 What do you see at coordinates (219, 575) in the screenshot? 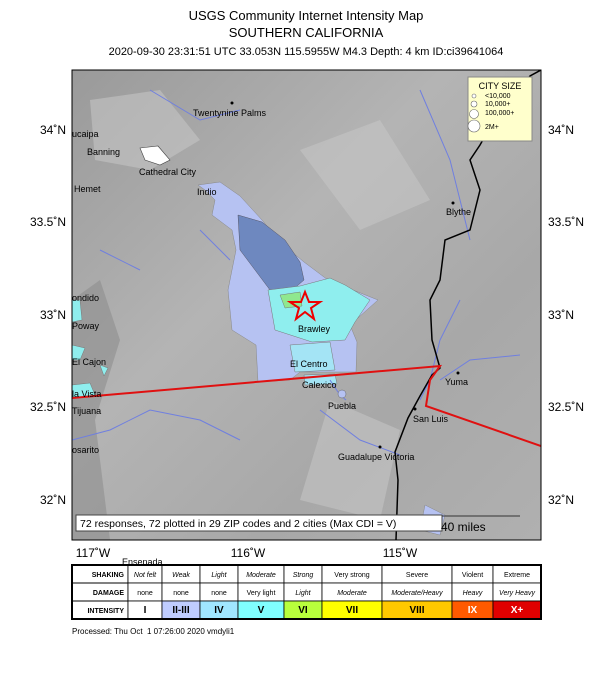
I see `shaking-label: Light` at bounding box center [219, 575].